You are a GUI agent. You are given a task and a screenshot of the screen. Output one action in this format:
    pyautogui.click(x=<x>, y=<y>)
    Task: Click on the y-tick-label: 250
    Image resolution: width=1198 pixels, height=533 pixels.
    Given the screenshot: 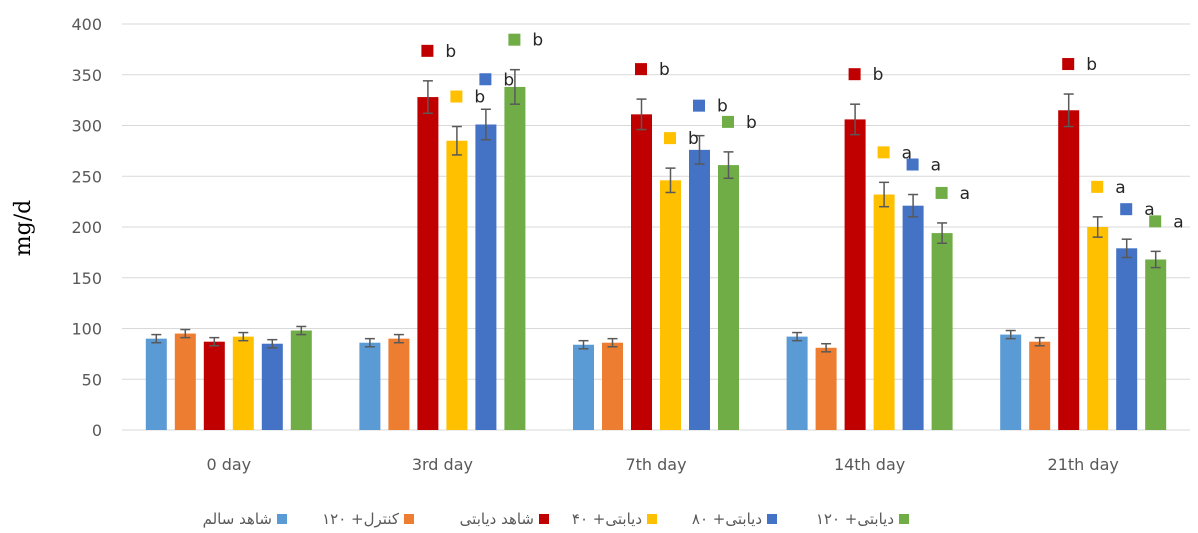 What is the action you would take?
    pyautogui.click(x=86, y=176)
    